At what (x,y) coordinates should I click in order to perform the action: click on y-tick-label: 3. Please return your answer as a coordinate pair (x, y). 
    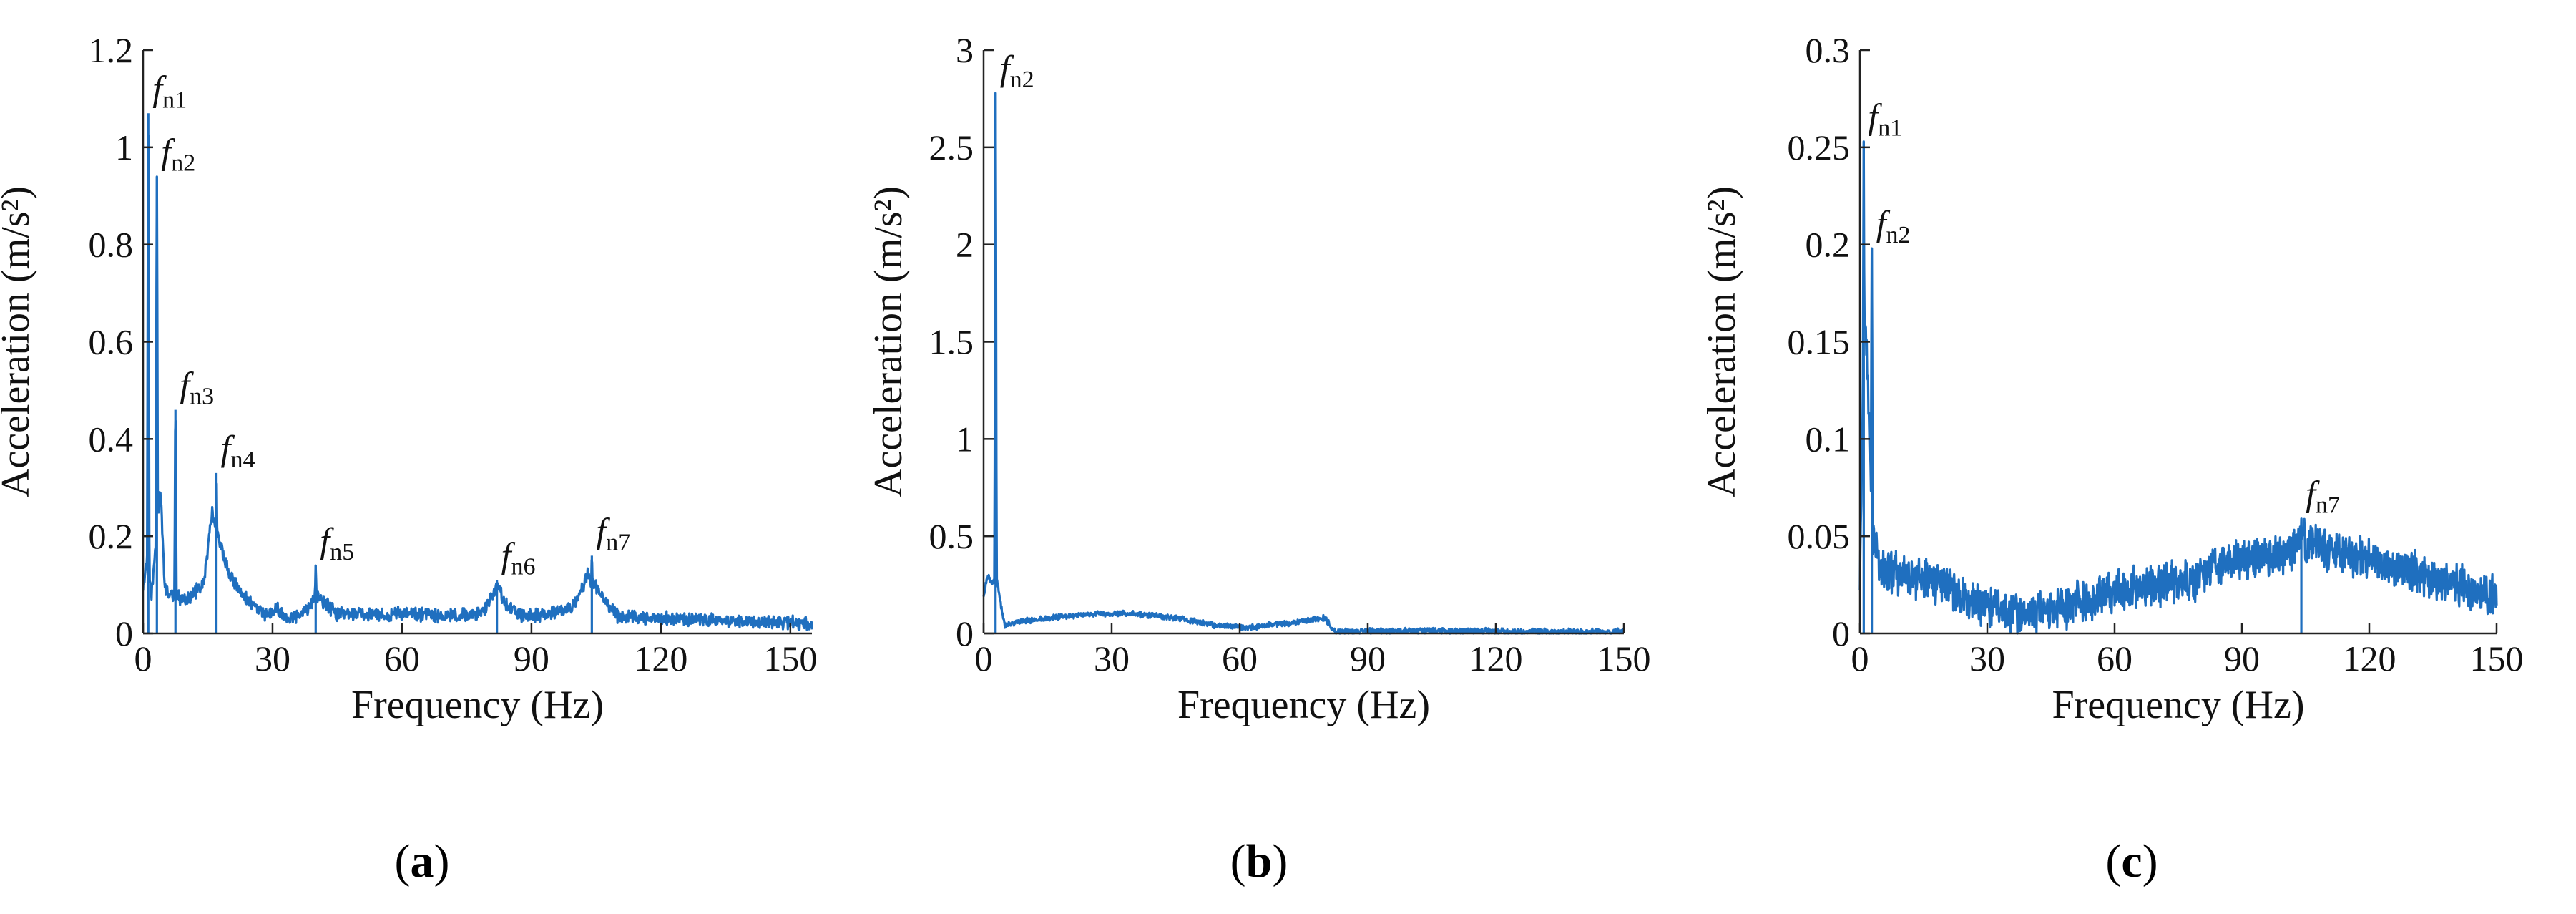
    Looking at the image, I should click on (965, 50).